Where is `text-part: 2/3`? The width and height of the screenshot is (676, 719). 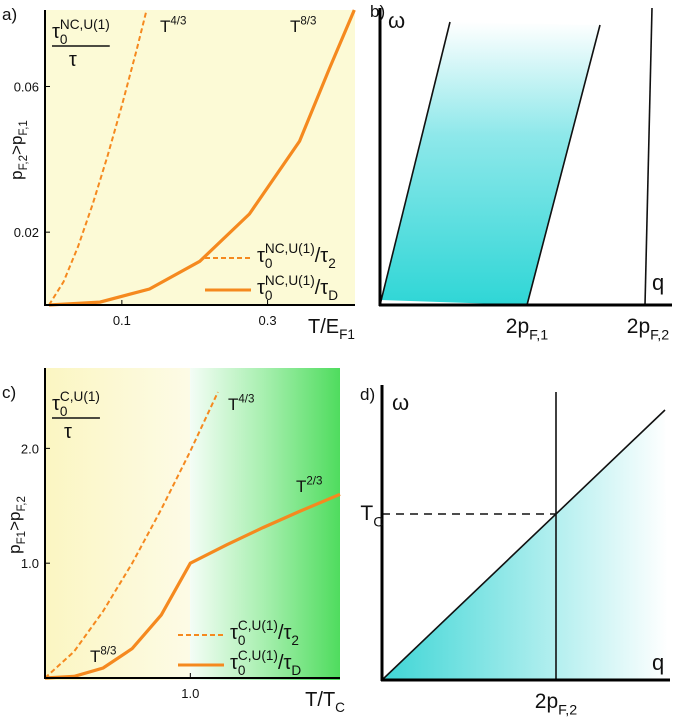
text-part: 2/3 is located at coordinates (314, 481).